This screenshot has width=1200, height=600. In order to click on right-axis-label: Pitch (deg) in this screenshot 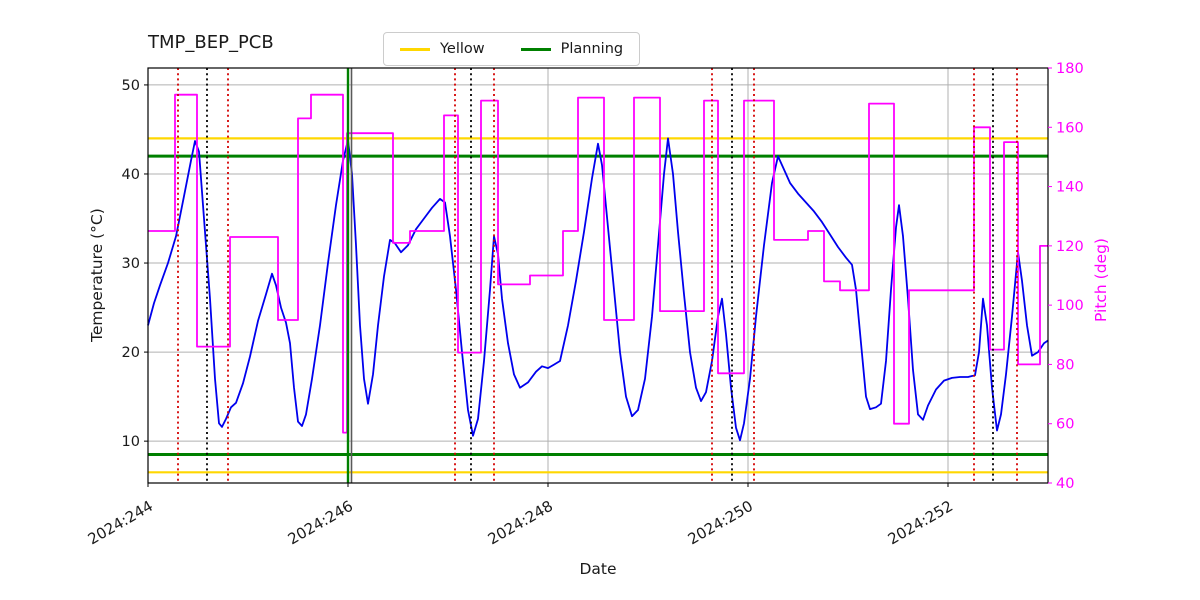, I will do `click(1101, 280)`.